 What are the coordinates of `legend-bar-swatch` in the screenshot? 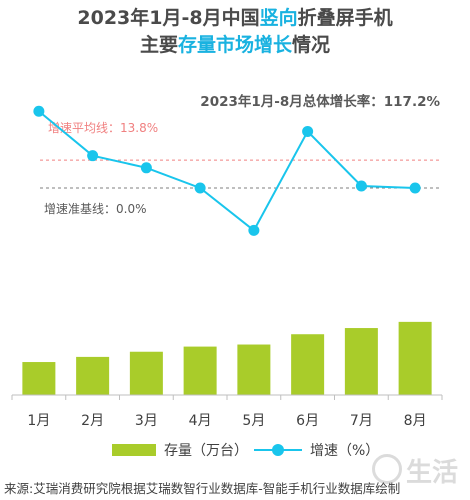 It's located at (134, 450).